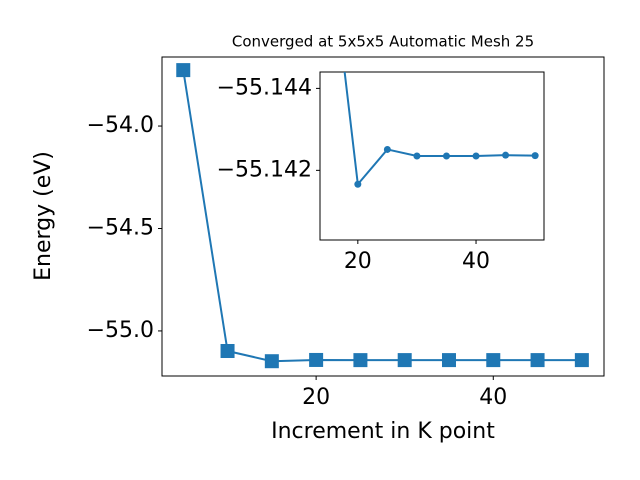 The image size is (640, 480). Describe the element at coordinates (383, 431) in the screenshot. I see `x-axis-label: Increment in K point` at that location.